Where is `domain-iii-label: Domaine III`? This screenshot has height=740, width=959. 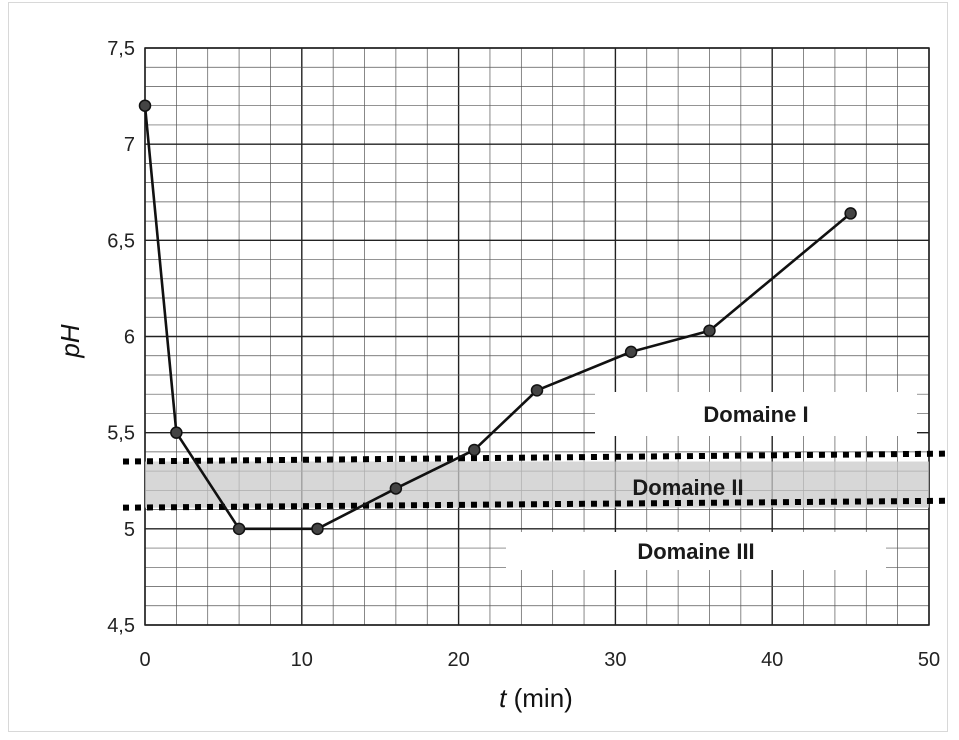
domain-iii-label: Domaine III is located at coordinates (695, 551).